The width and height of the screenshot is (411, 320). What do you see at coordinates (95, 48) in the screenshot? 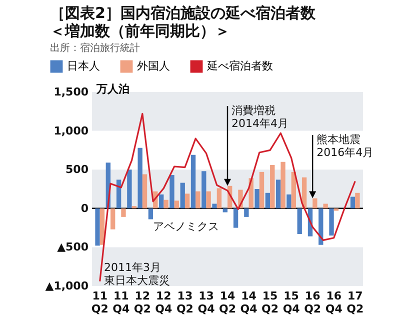
I see `text: 出所：宿泊旅行統計` at bounding box center [95, 48].